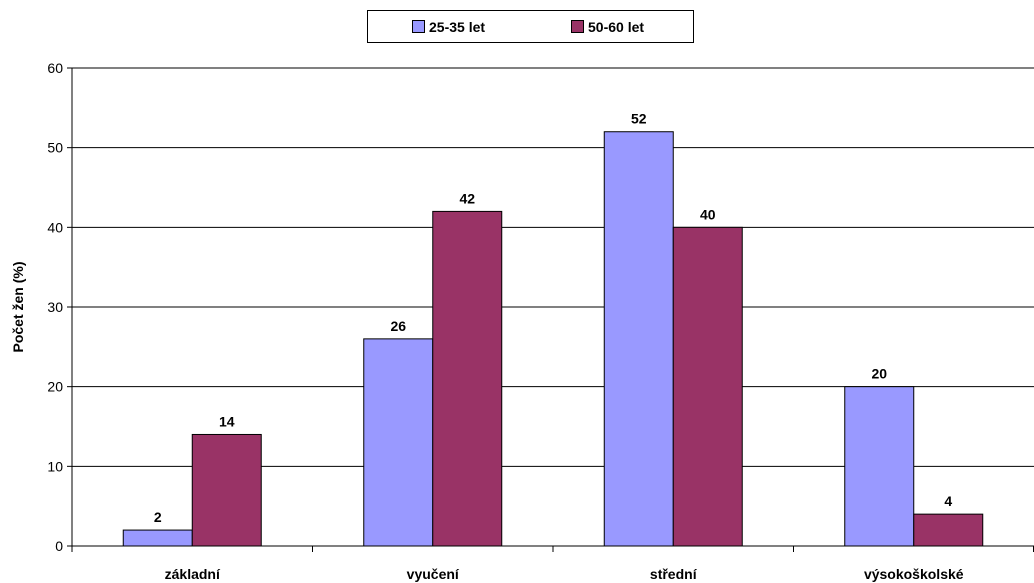 The image size is (1034, 583). I want to click on y-tick-label: 30, so click(55, 307).